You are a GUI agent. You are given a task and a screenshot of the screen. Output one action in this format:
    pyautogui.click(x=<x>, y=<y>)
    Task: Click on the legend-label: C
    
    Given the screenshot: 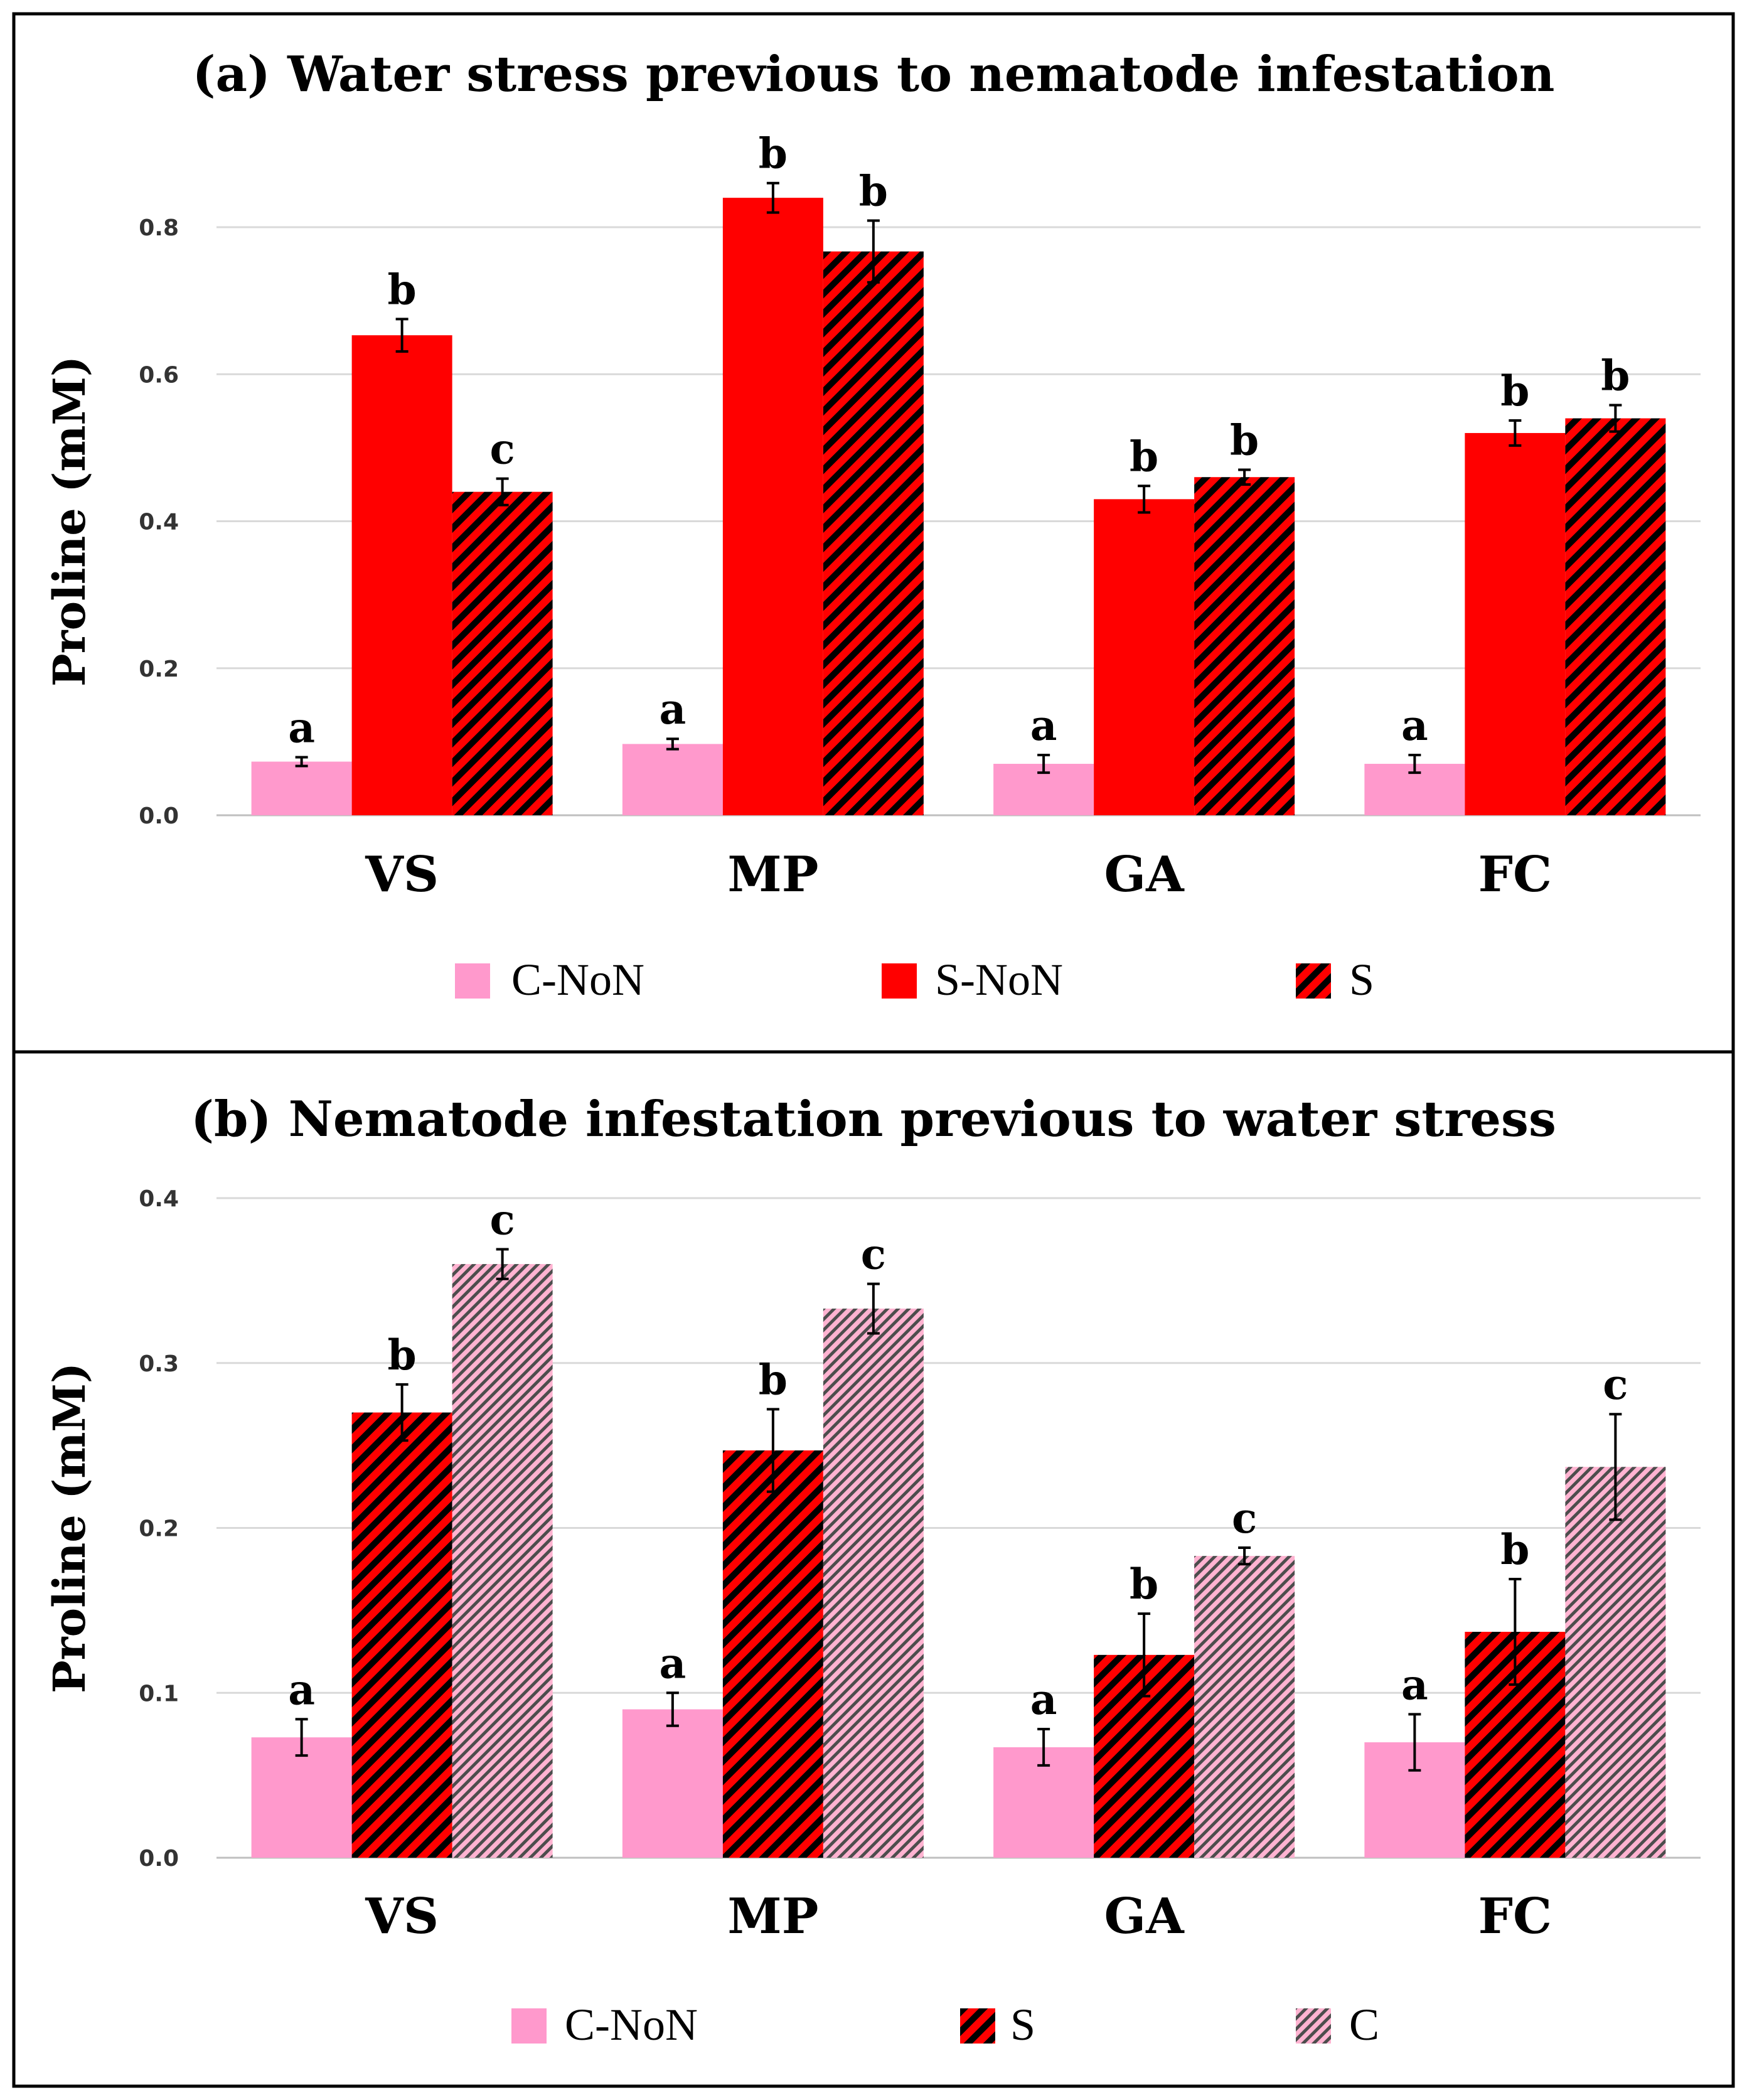 What is the action you would take?
    pyautogui.click(x=1364, y=2025)
    